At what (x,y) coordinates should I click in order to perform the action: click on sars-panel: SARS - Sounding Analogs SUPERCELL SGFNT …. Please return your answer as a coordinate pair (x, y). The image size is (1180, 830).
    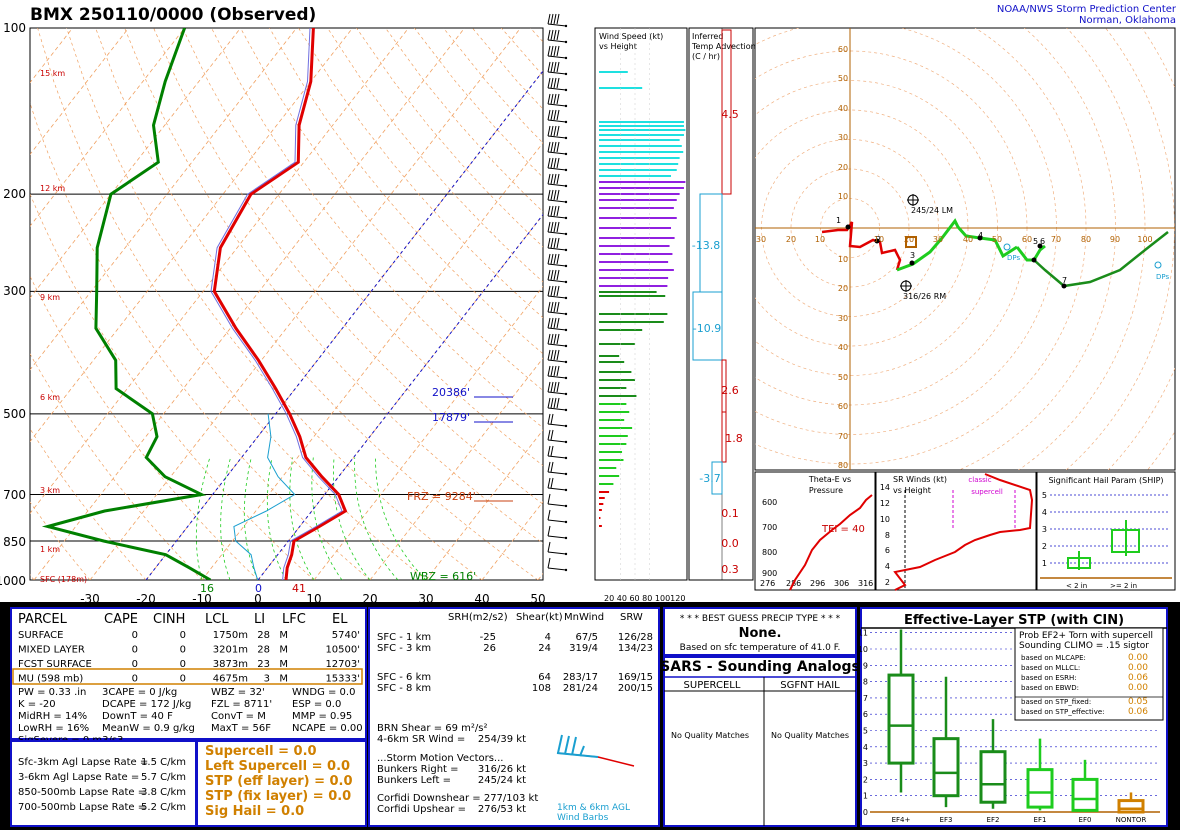
    Looking at the image, I should click on (760, 741).